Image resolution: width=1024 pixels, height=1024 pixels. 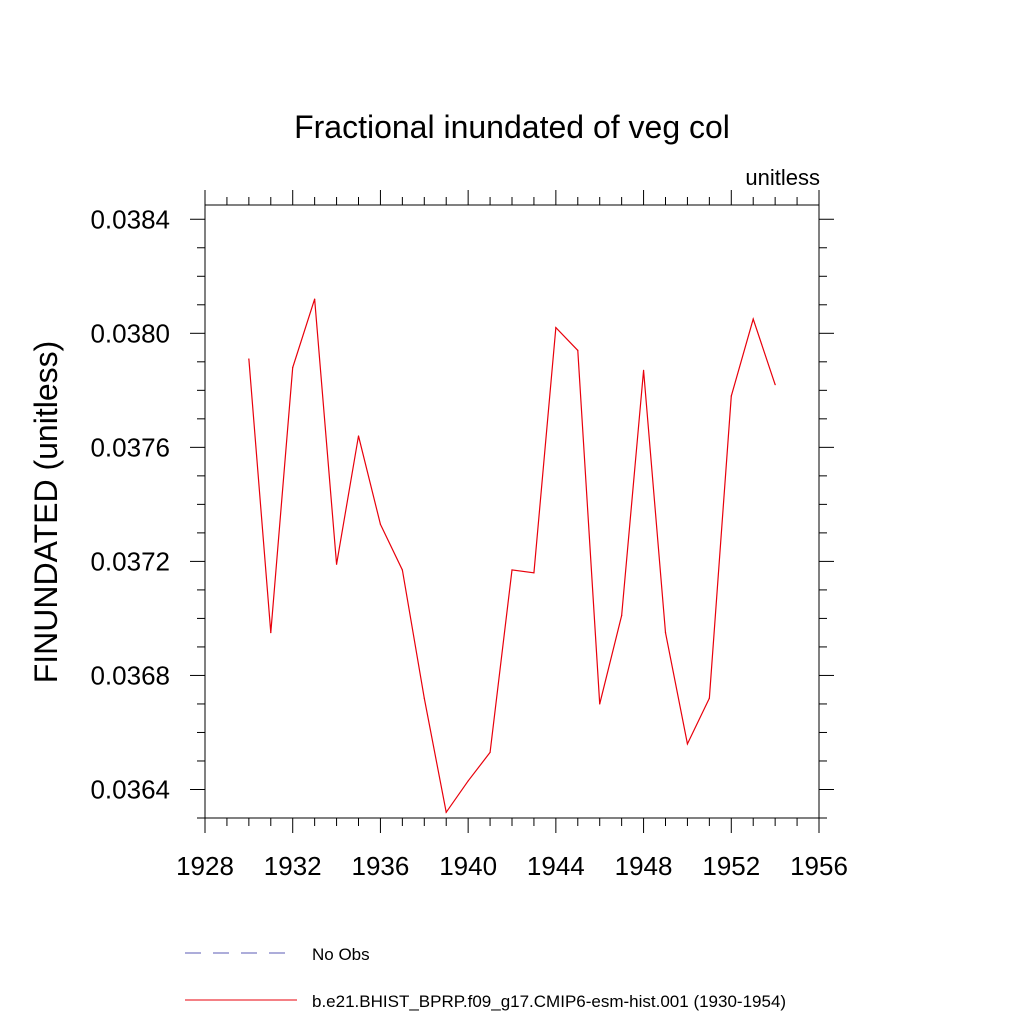 I want to click on x-tick-label: 1952, so click(x=731, y=866).